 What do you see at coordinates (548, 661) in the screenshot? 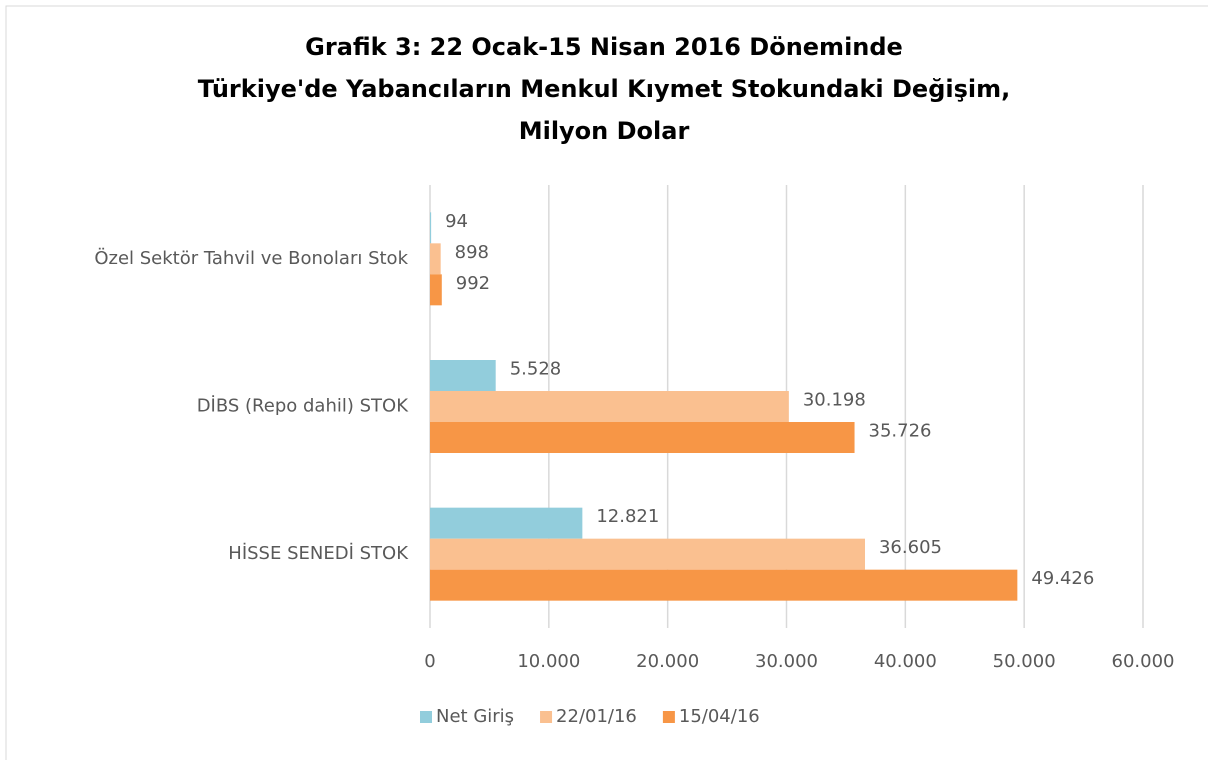
I see `x-tick-label: 10.000` at bounding box center [548, 661].